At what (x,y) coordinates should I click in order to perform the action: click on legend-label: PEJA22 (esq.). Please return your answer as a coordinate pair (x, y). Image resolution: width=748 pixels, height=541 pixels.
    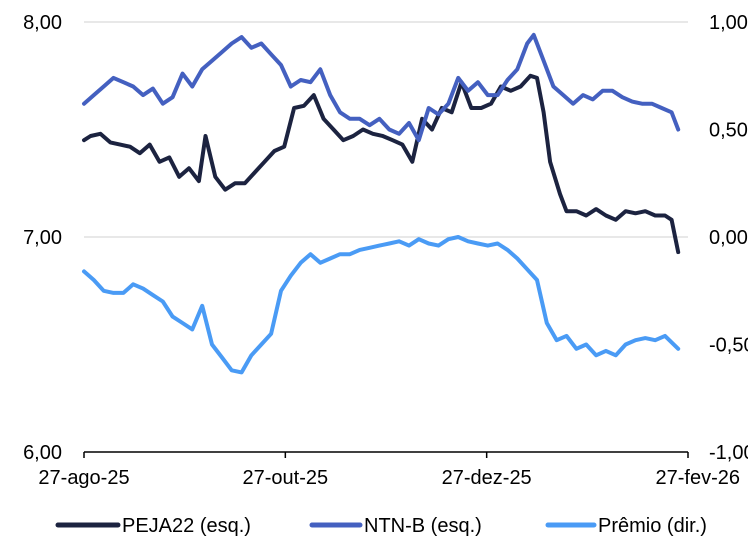
    Looking at the image, I should click on (186, 526).